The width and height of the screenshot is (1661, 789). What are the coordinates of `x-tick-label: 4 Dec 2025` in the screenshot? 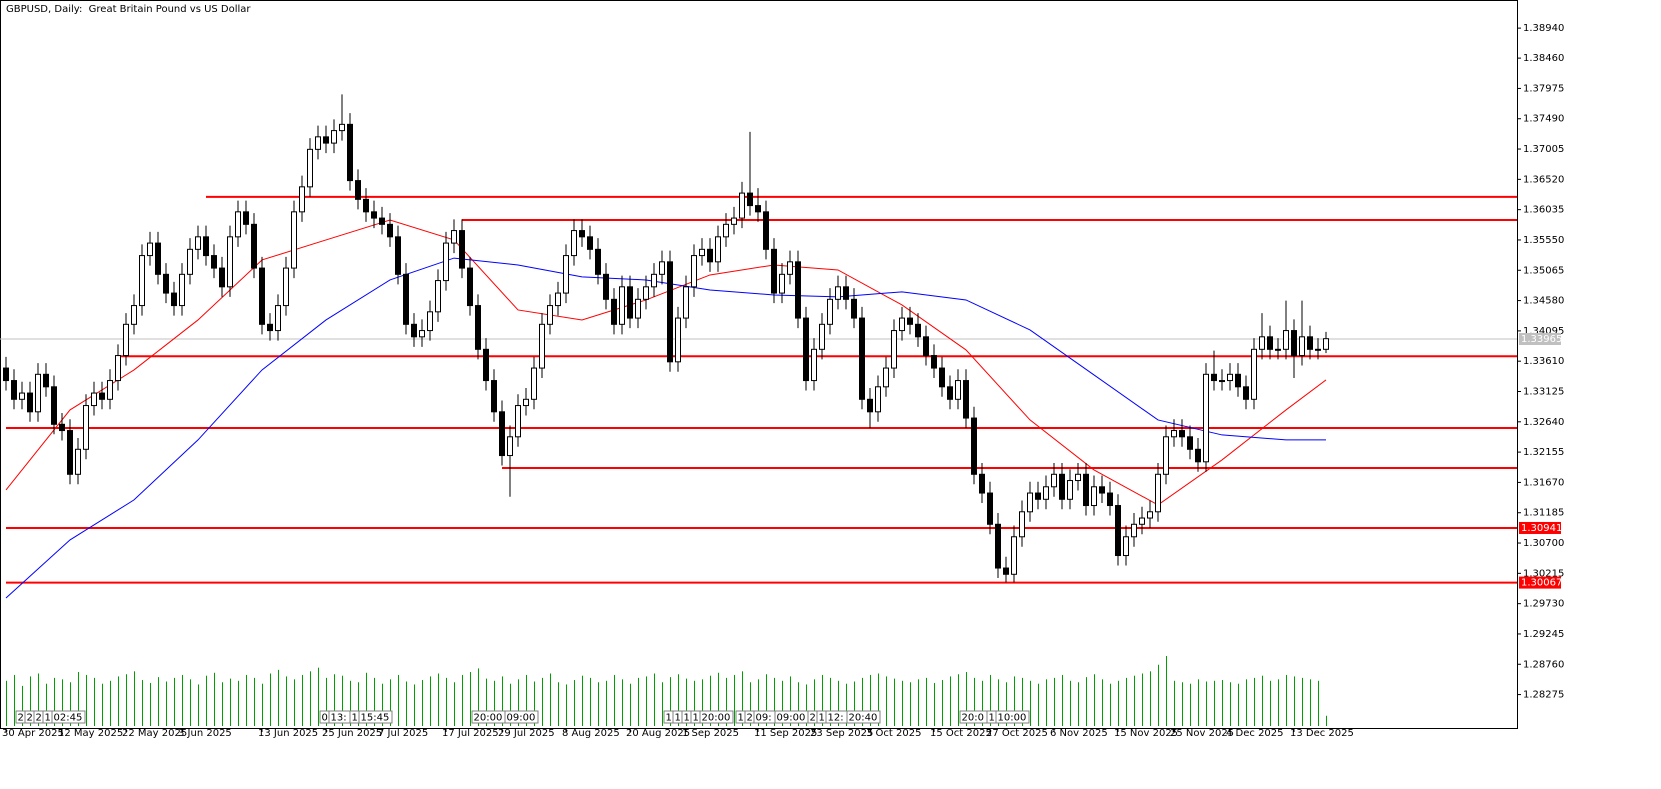 It's located at (1255, 733).